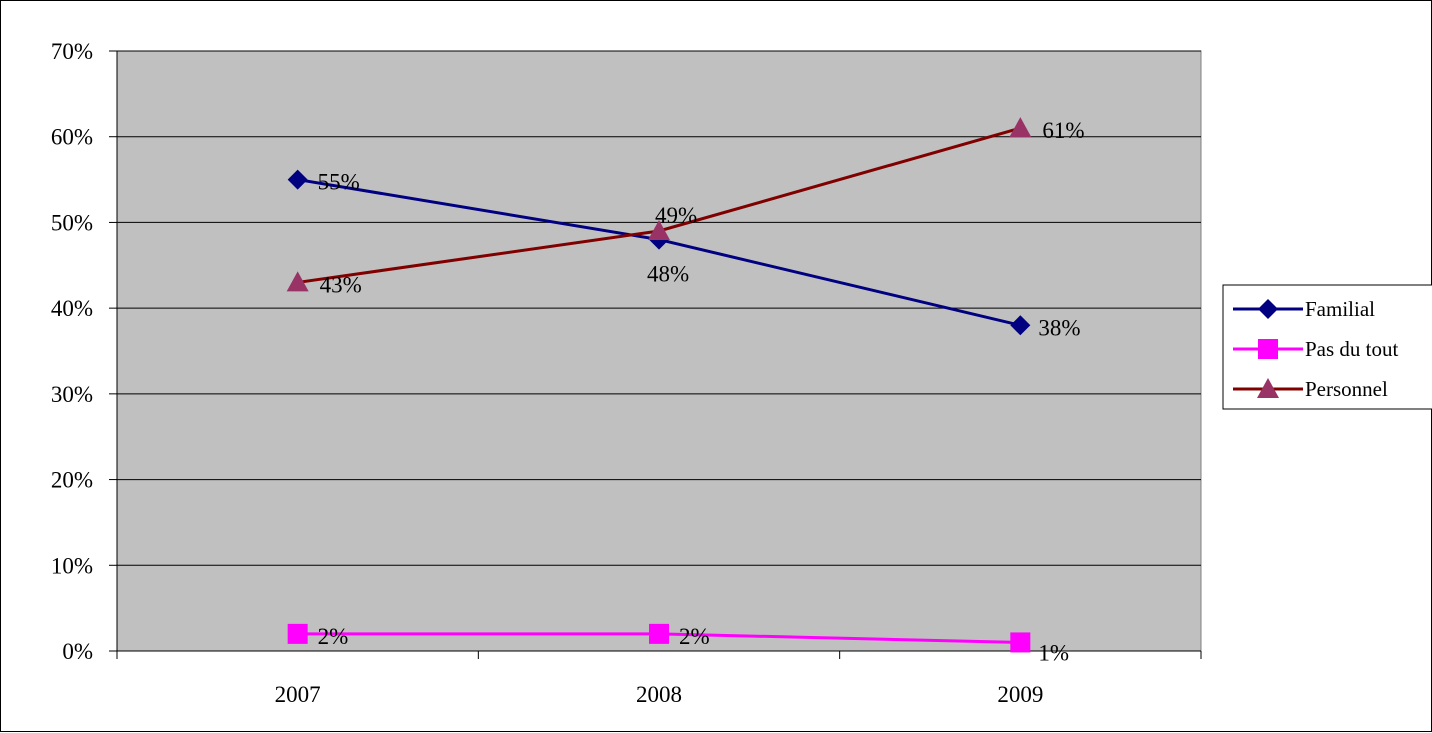 The image size is (1432, 733). What do you see at coordinates (72, 51) in the screenshot?
I see `y-tick-label: 70%` at bounding box center [72, 51].